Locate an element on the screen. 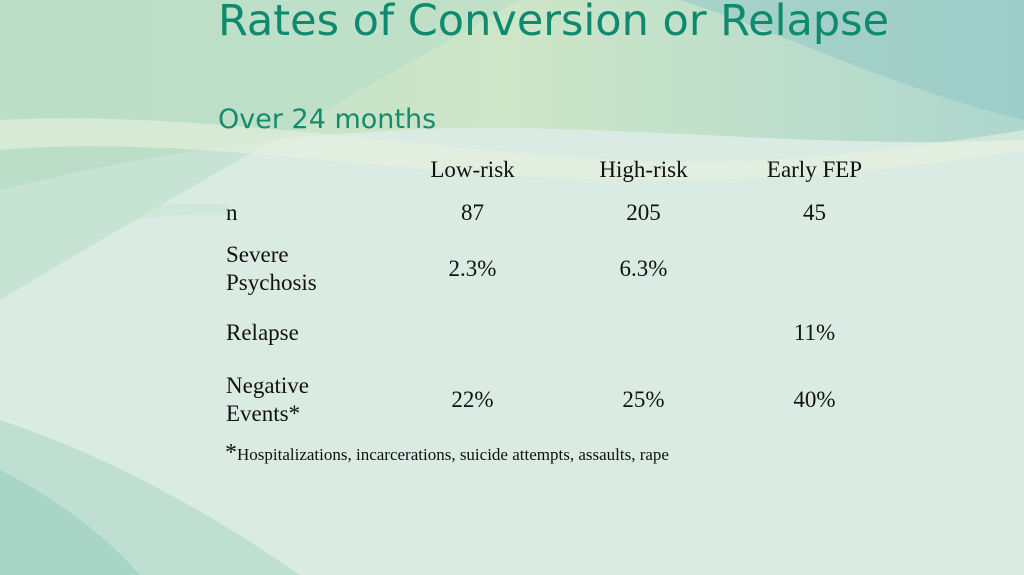  row-label-line: Negative is located at coordinates (268, 385).